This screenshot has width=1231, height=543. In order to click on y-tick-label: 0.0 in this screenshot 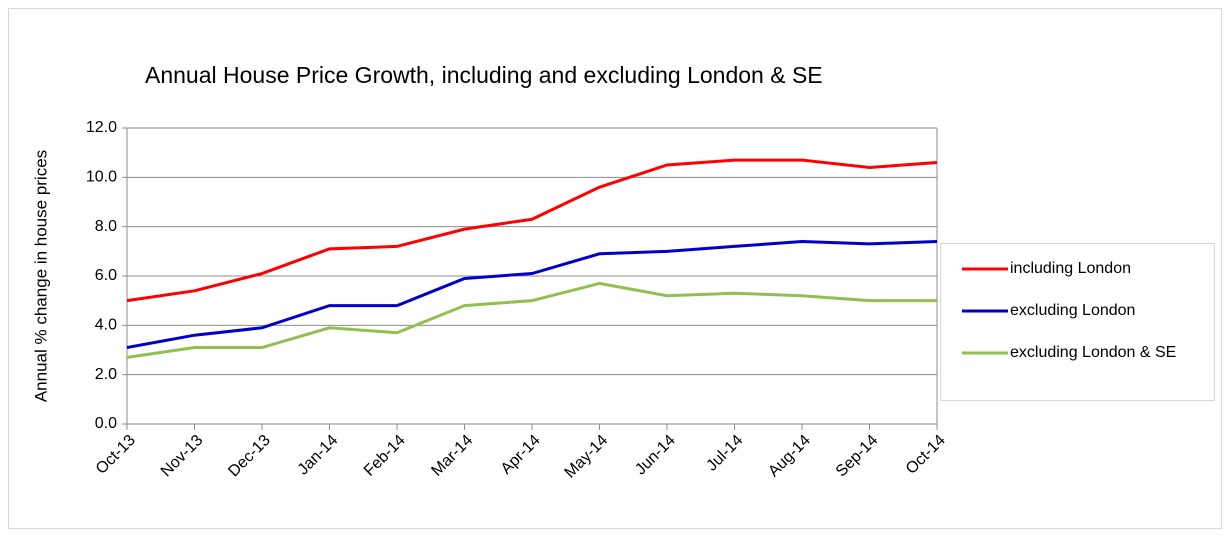, I will do `click(106, 423)`.